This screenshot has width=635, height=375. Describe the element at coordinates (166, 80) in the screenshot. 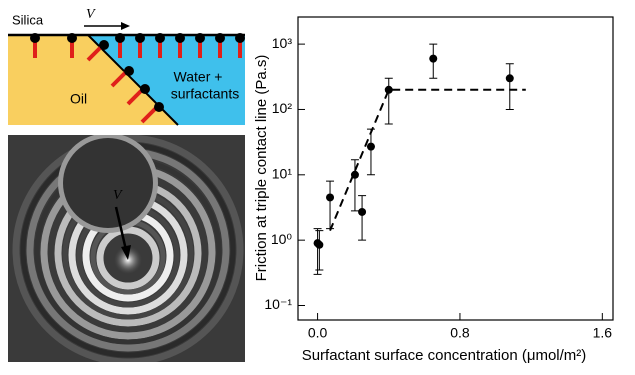

I see `water-region` at that location.